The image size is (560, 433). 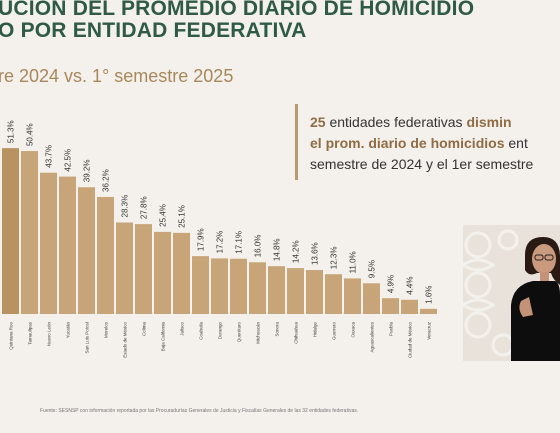 I want to click on category-label: Morelos, so click(x=106, y=329).